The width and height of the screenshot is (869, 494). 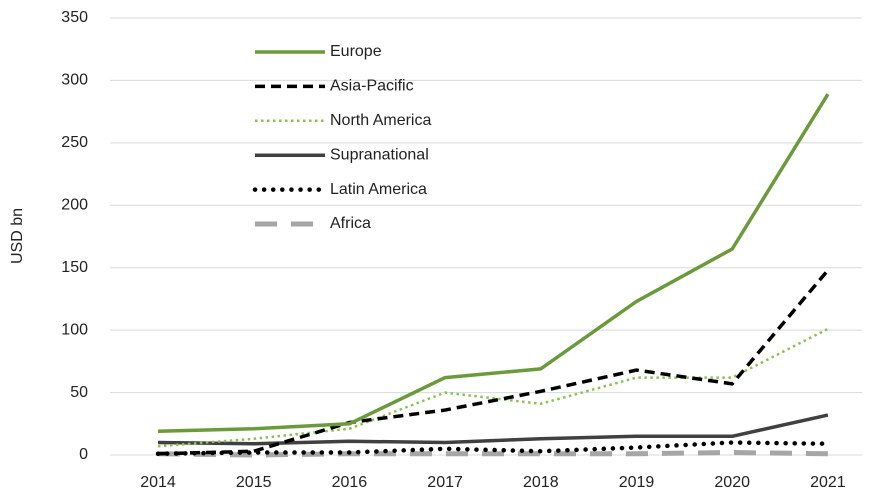 I want to click on y-tick-label: 350, so click(x=74, y=17).